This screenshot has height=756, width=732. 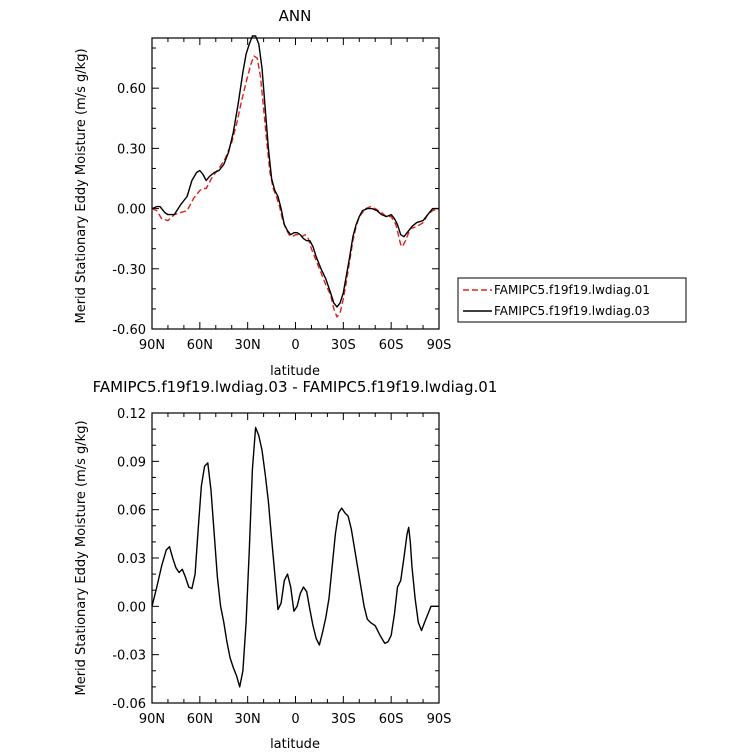 I want to click on legend-label-series-1: FAMIPC5.f19f19.lwdiag.01, so click(x=572, y=290).